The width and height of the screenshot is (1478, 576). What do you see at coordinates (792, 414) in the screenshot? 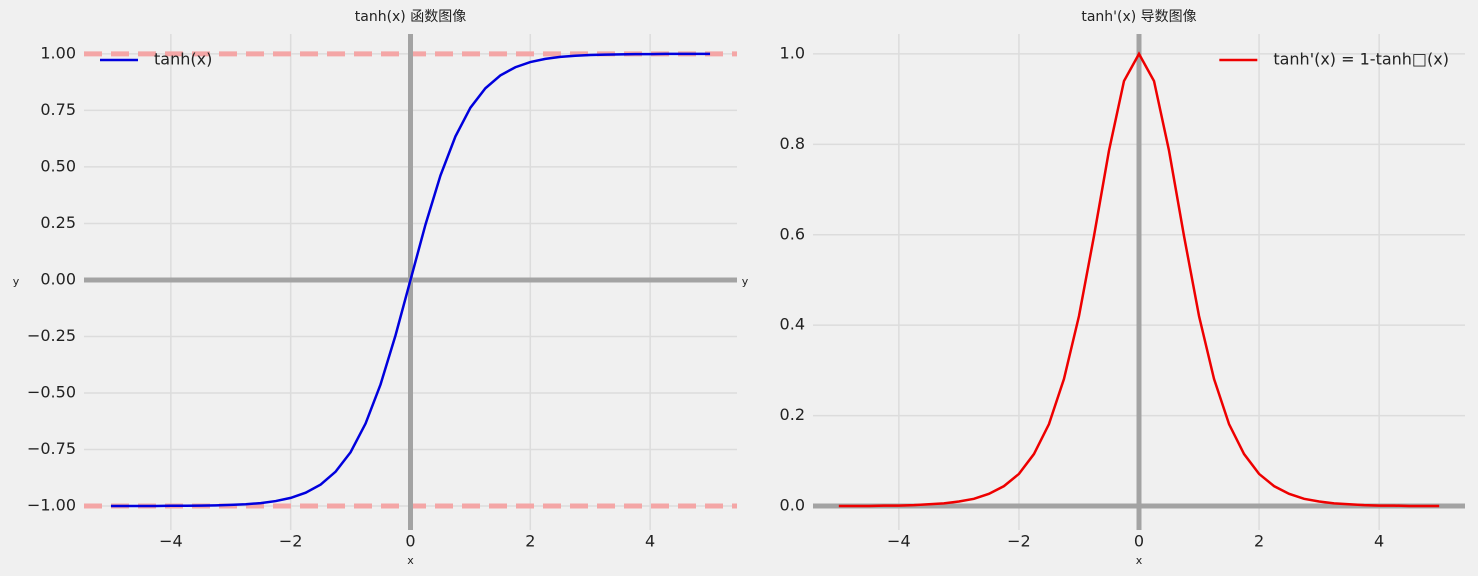
I see `y-tick-label: 0.2` at bounding box center [792, 414].